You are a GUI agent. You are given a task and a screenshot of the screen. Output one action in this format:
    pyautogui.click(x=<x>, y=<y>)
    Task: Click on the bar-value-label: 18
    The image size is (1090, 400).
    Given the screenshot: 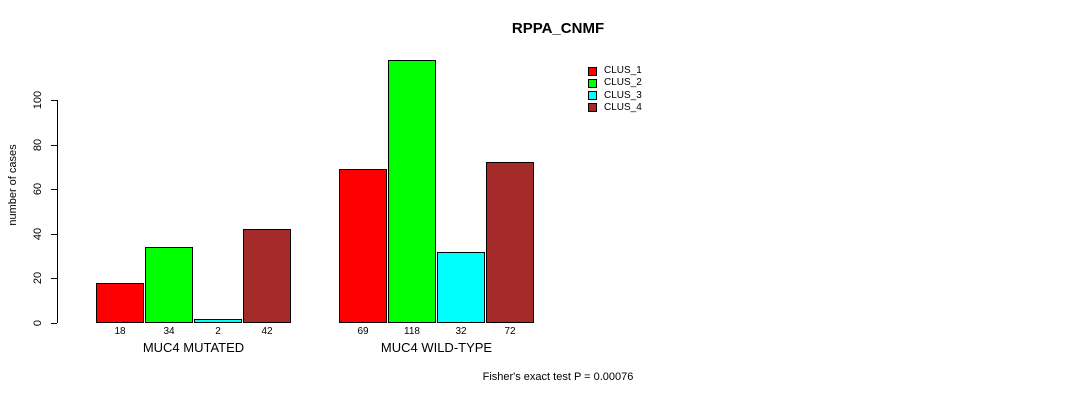 What is the action you would take?
    pyautogui.click(x=120, y=331)
    